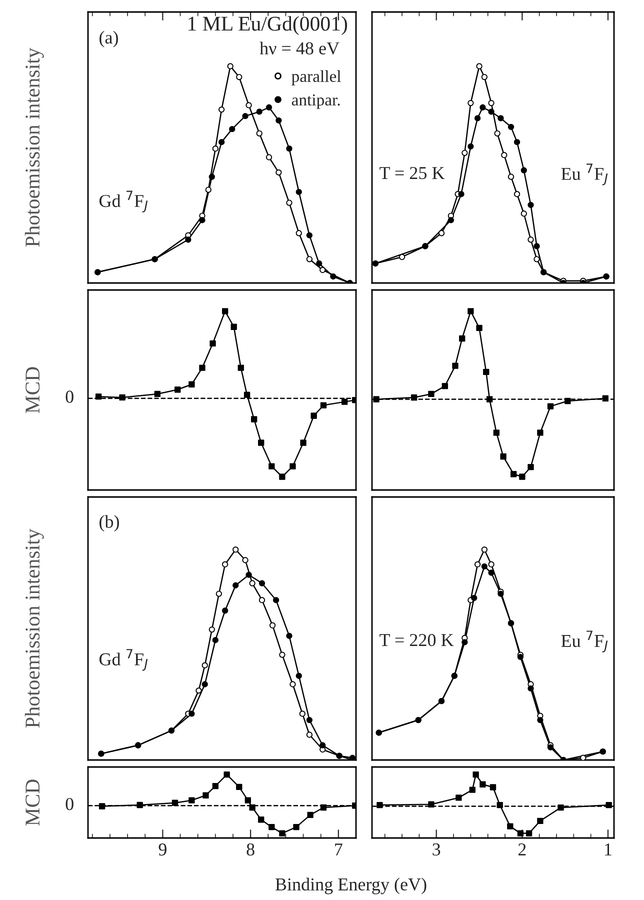 The image size is (644, 900). I want to click on legend-label: antipar., so click(316, 101).